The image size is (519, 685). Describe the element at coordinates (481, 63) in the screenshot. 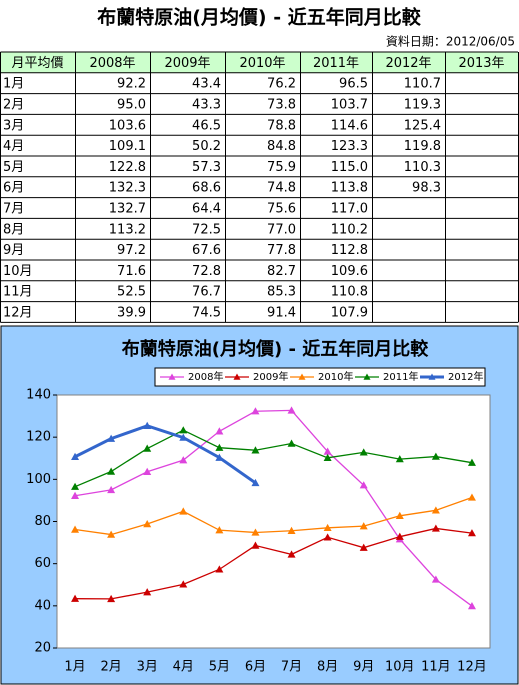

I see `table-header: 2013年` at that location.